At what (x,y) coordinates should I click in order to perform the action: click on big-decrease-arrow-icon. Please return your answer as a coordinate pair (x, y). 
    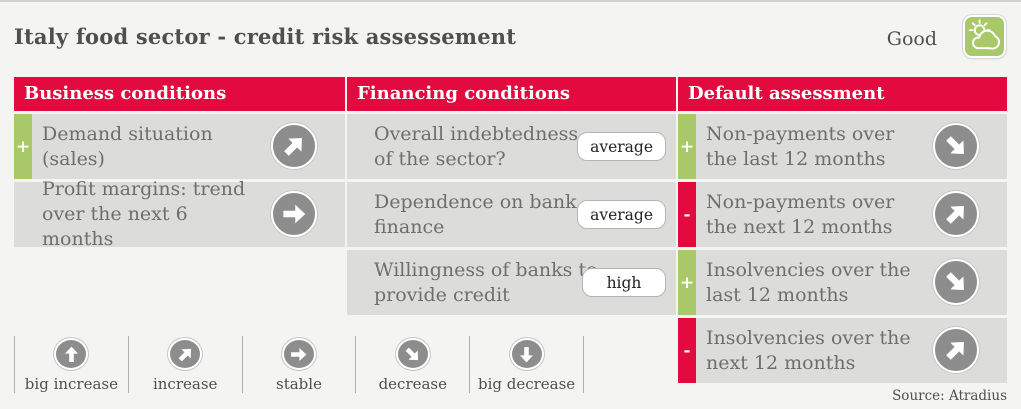
    Looking at the image, I should click on (526, 354).